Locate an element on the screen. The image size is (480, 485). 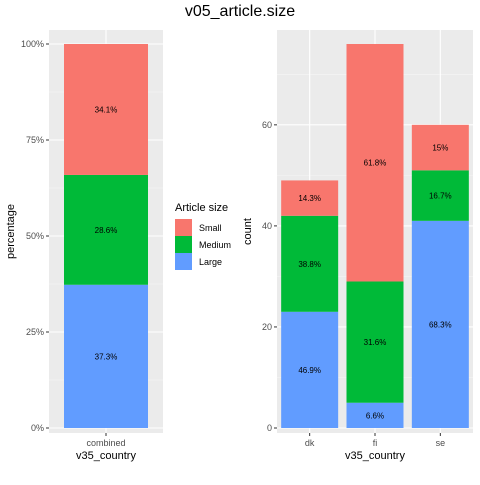
data-label: 68.3% is located at coordinates (440, 324).